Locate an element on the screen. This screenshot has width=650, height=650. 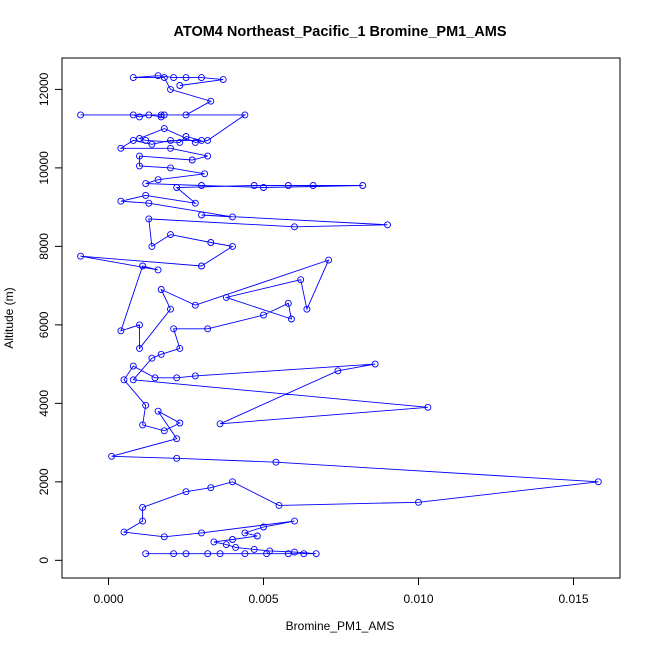
y-tick-label: 6000 is located at coordinates (44, 324).